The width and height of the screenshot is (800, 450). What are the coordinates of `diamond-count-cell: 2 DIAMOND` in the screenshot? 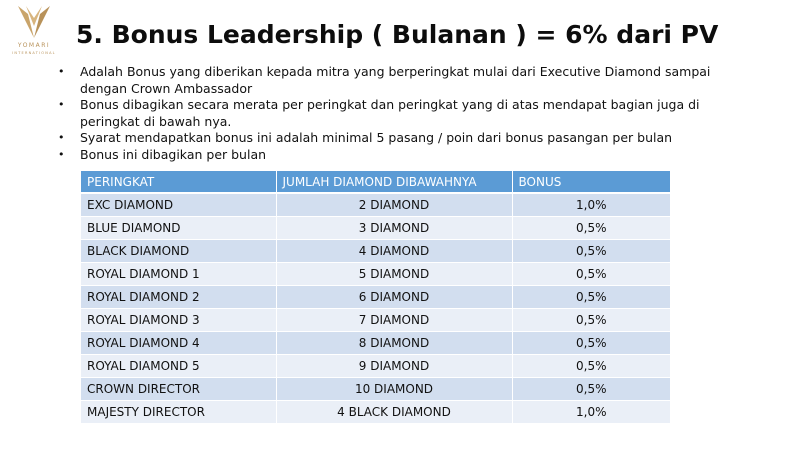 It's located at (394, 205).